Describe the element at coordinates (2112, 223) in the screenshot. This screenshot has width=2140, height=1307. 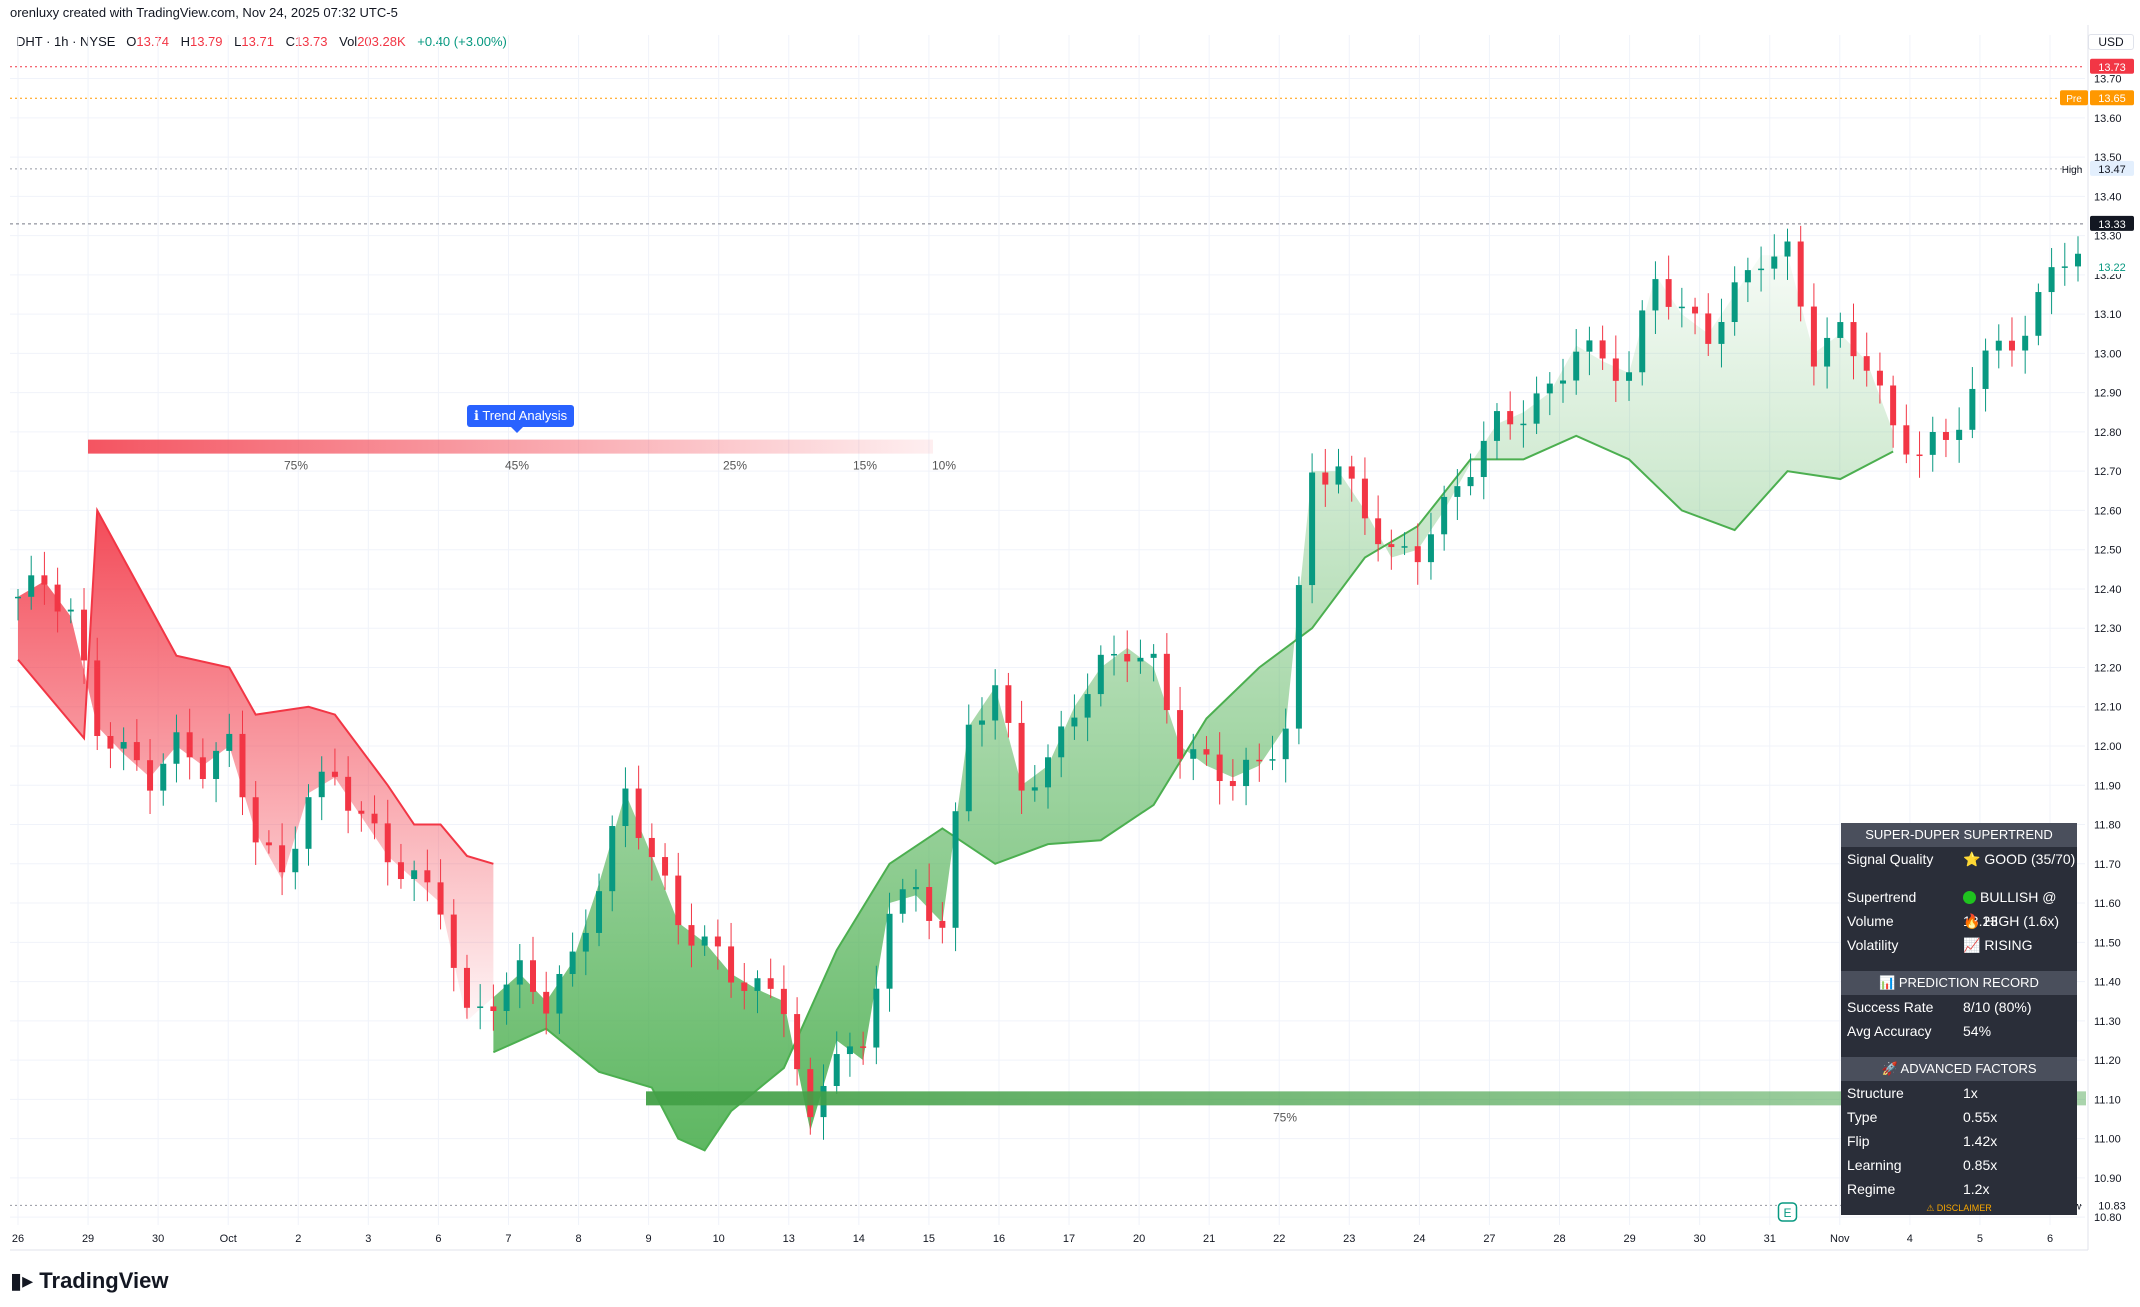
I see `crosshair-price-tag-bg` at that location.